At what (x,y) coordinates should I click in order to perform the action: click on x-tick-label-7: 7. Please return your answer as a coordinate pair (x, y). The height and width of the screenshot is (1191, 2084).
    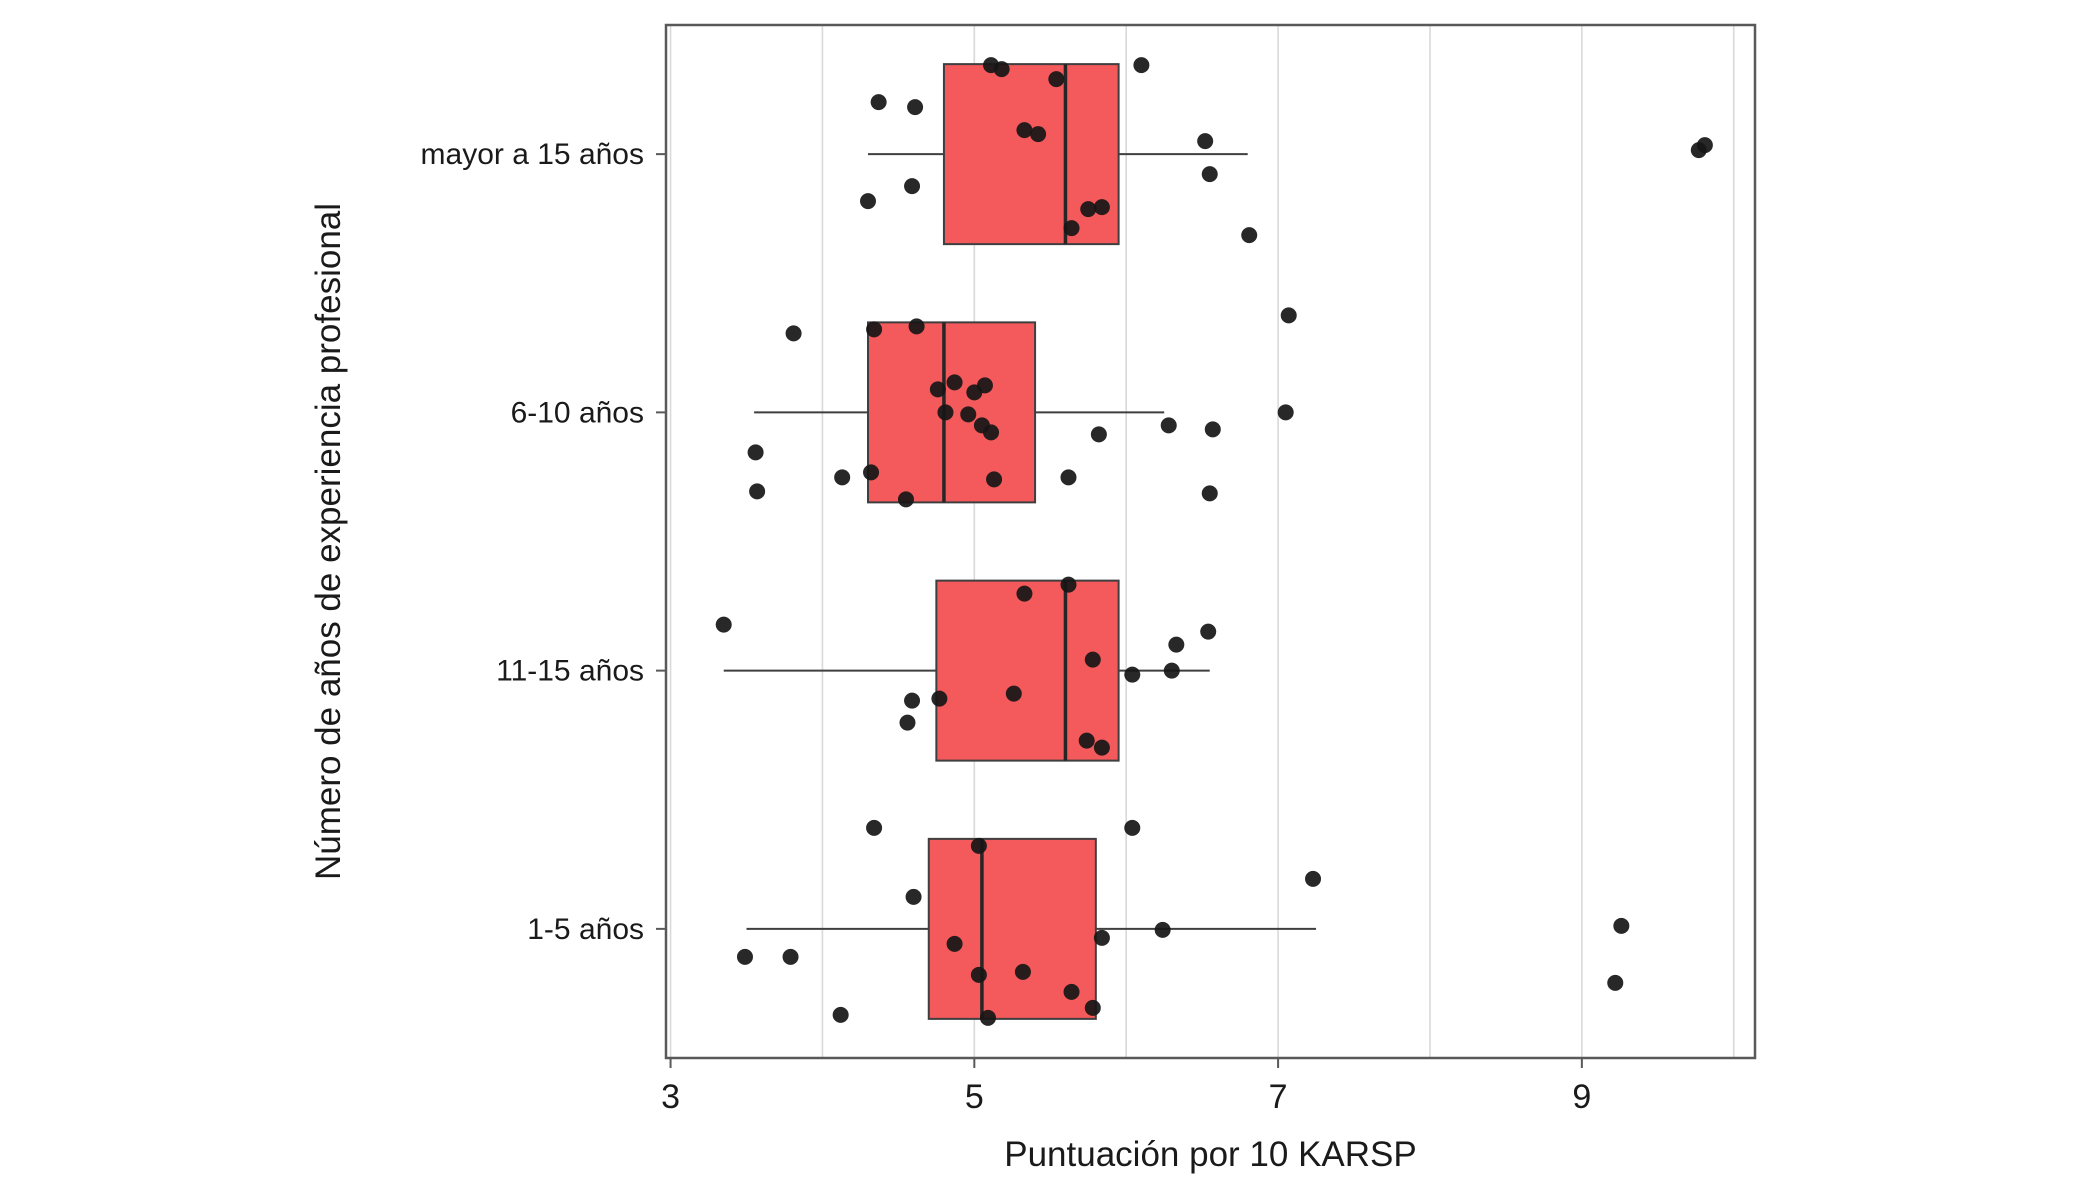
    Looking at the image, I should click on (1278, 1097).